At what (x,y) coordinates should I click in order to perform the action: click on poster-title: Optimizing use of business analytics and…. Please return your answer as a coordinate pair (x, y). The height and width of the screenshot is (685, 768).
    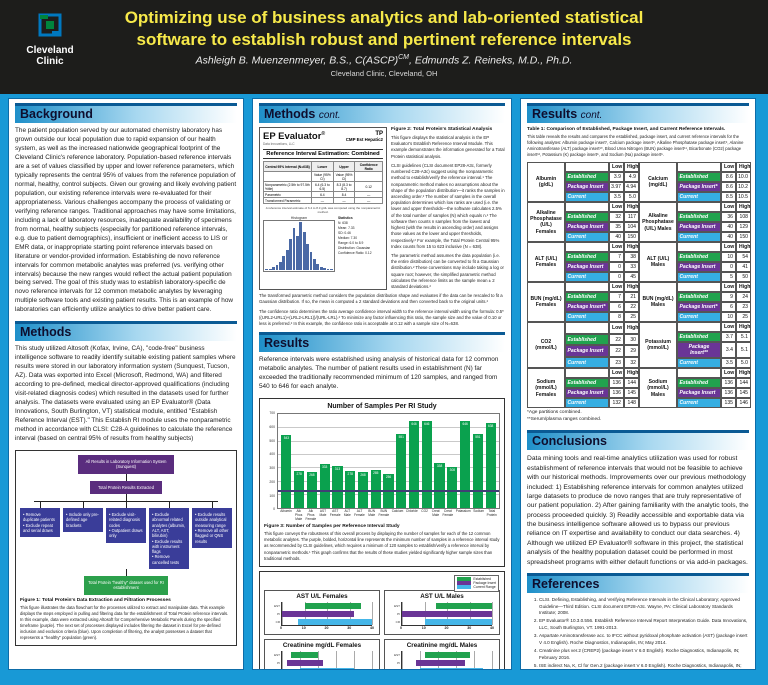
    Looking at the image, I should click on (384, 25).